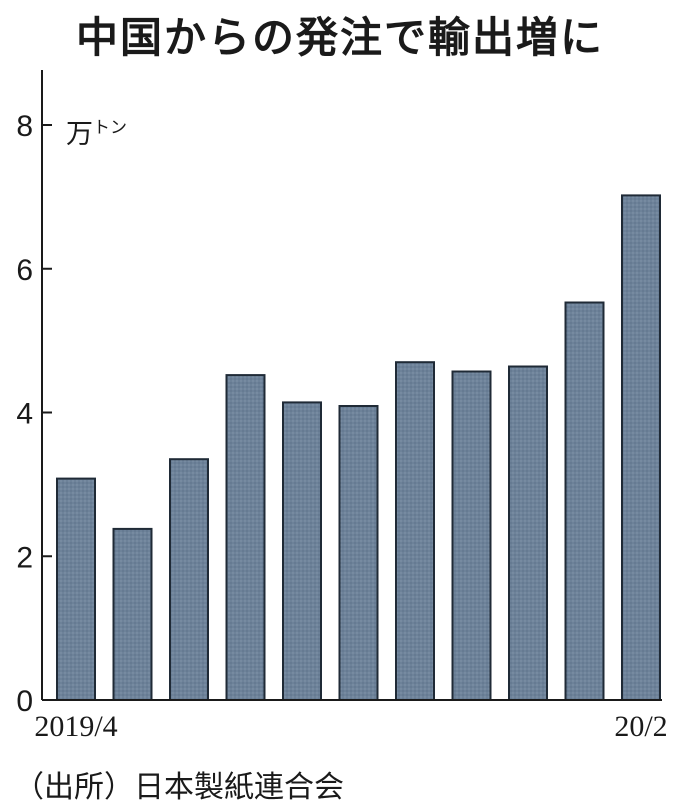  I want to click on bar-2020/1, so click(584, 501).